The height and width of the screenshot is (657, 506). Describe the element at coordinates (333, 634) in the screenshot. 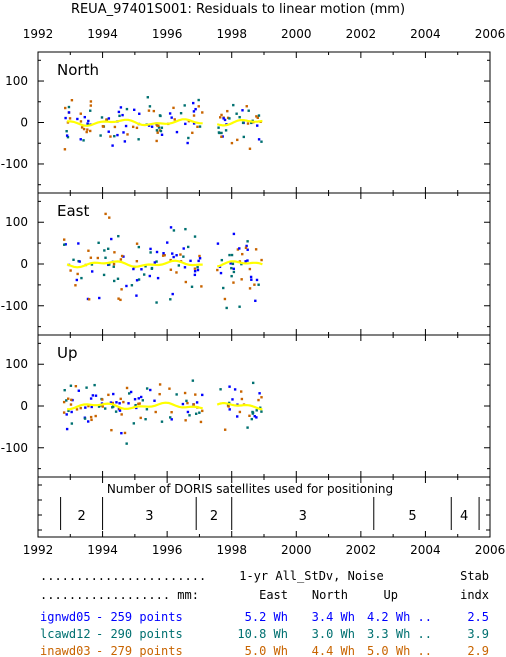

I see `stats-row-north-1: 3.0 Wh` at that location.